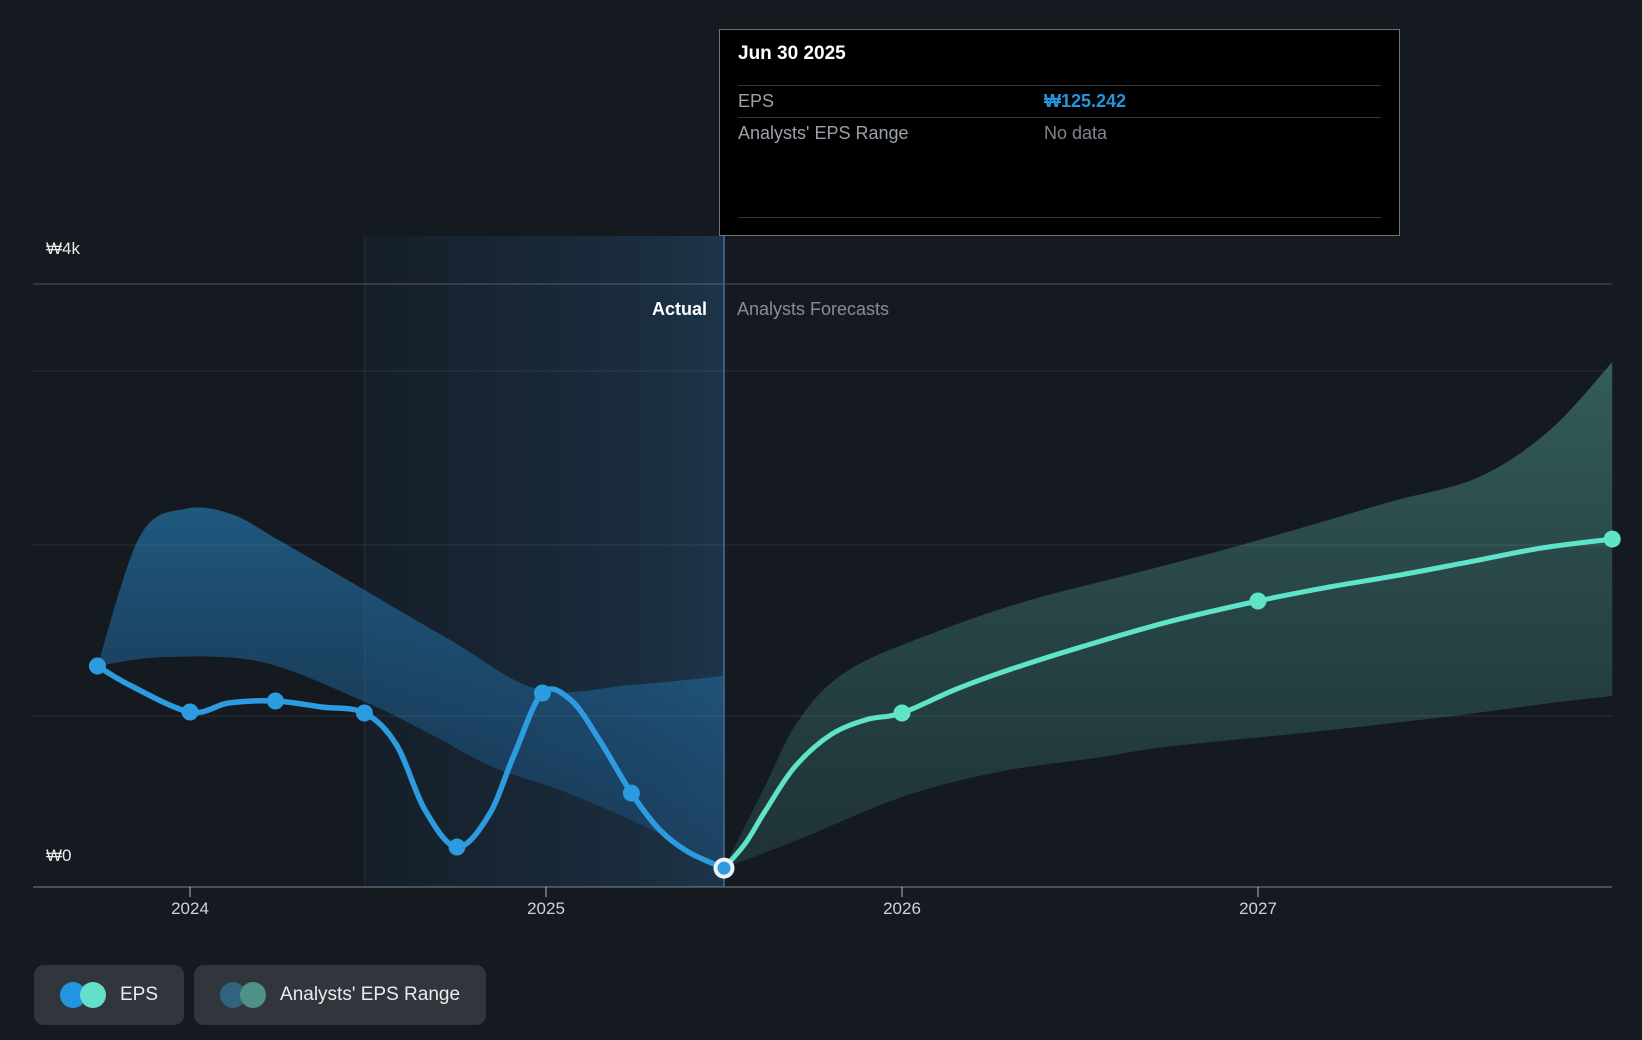 The width and height of the screenshot is (1642, 1040). I want to click on x-axis-label-2026: 2026, so click(902, 908).